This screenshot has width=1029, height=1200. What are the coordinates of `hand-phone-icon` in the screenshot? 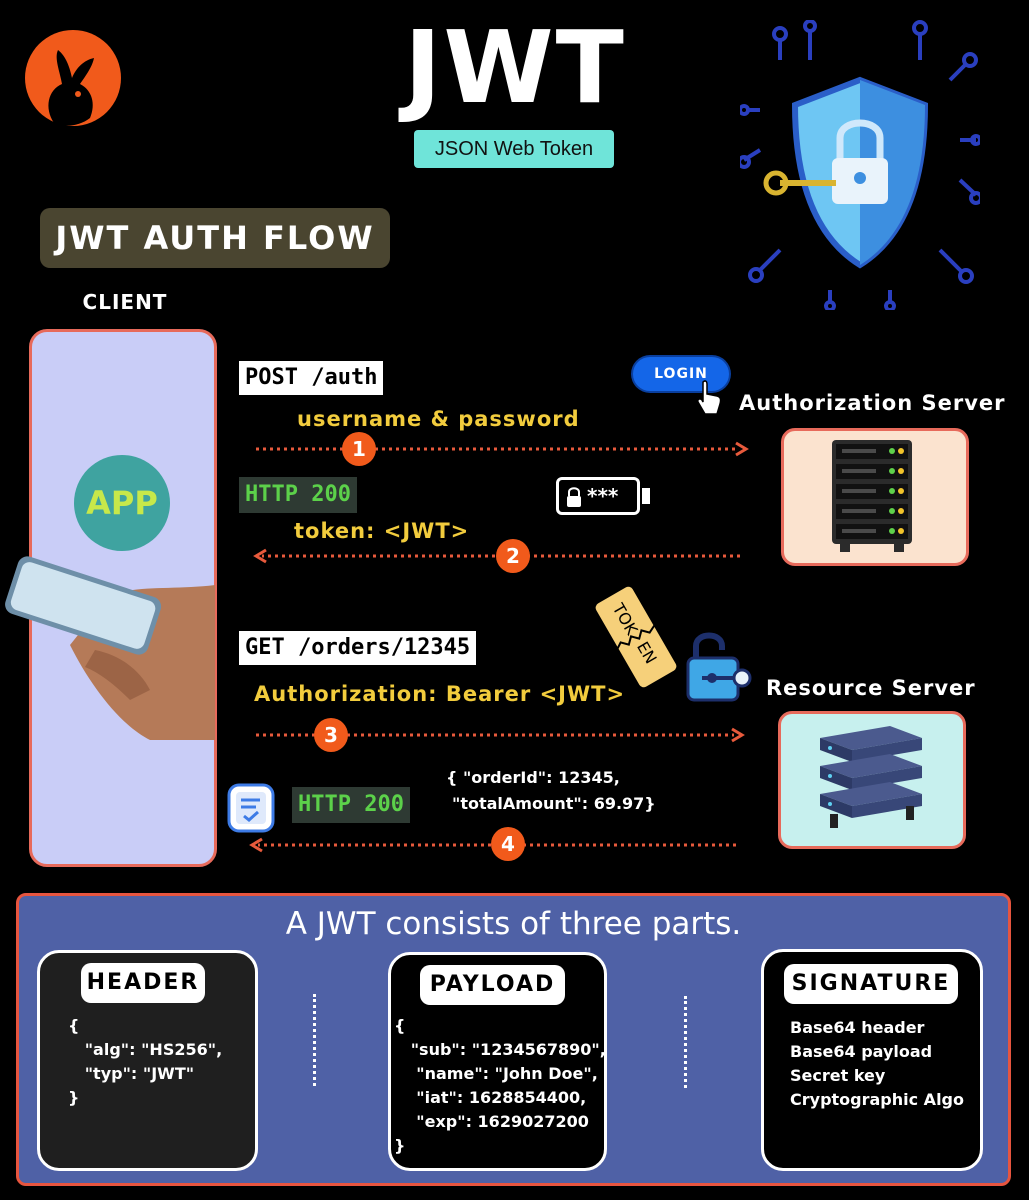 It's located at (110, 648).